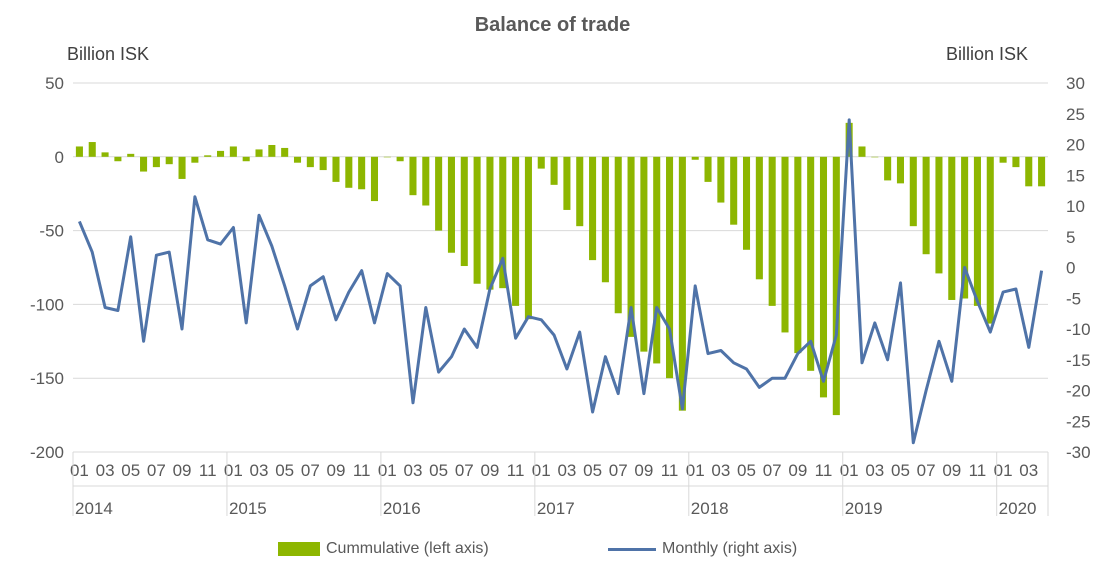 The width and height of the screenshot is (1105, 571). I want to click on year-label: 2014, so click(94, 508).